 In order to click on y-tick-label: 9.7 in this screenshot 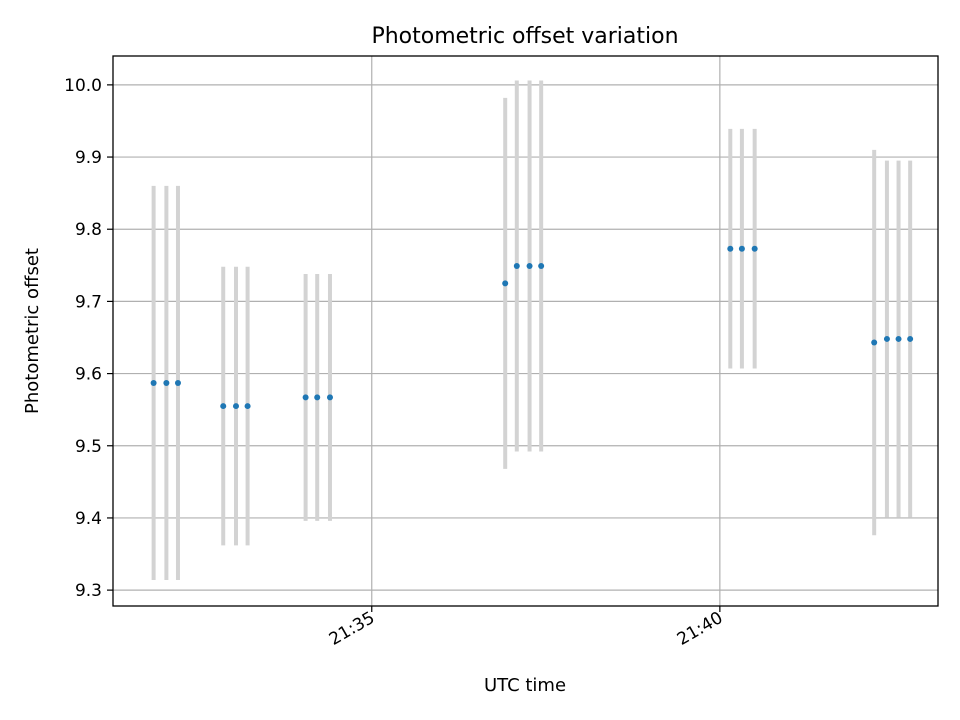, I will do `click(88, 302)`.